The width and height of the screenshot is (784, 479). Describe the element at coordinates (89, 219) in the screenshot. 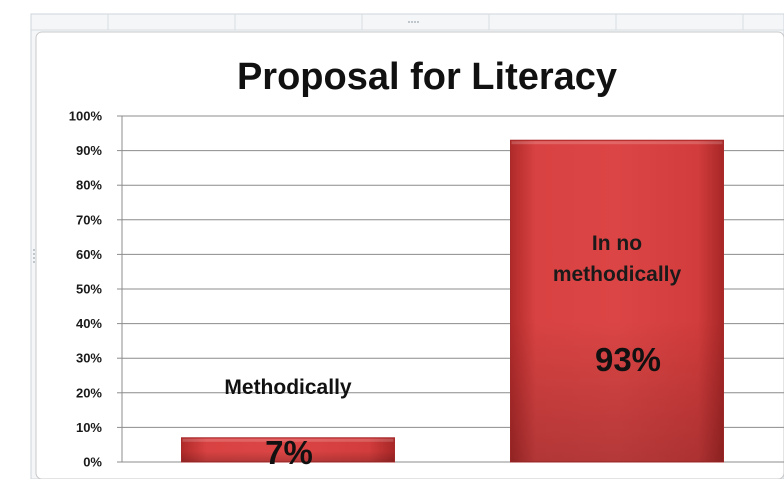

I see `y-tick-label: 70%` at that location.